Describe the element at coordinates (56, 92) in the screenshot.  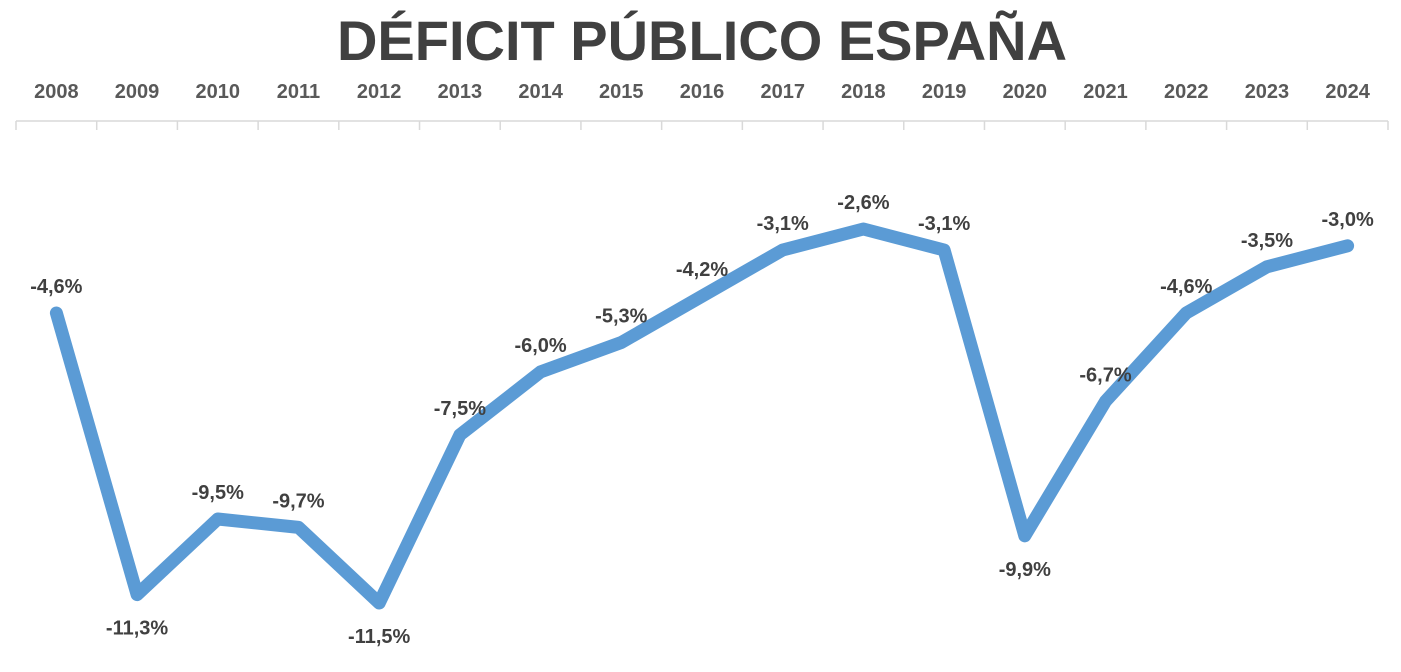
I see `x-tick-label: 2008` at that location.